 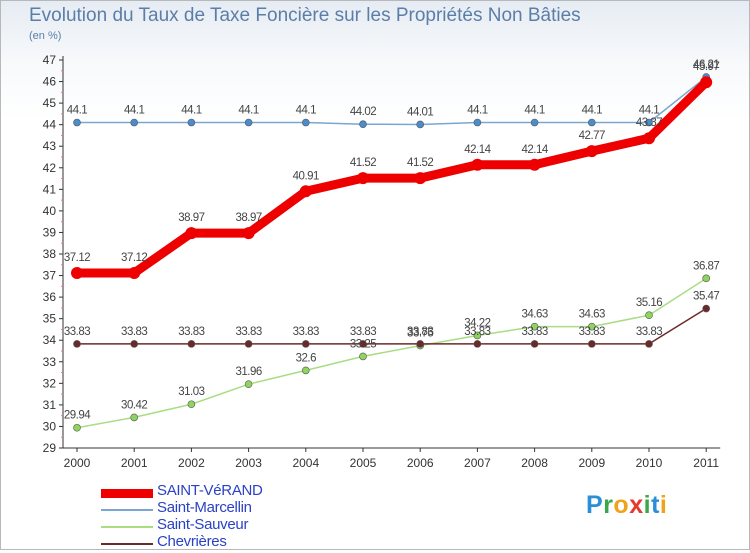 What do you see at coordinates (420, 112) in the screenshot?
I see `data-label: 44.01` at bounding box center [420, 112].